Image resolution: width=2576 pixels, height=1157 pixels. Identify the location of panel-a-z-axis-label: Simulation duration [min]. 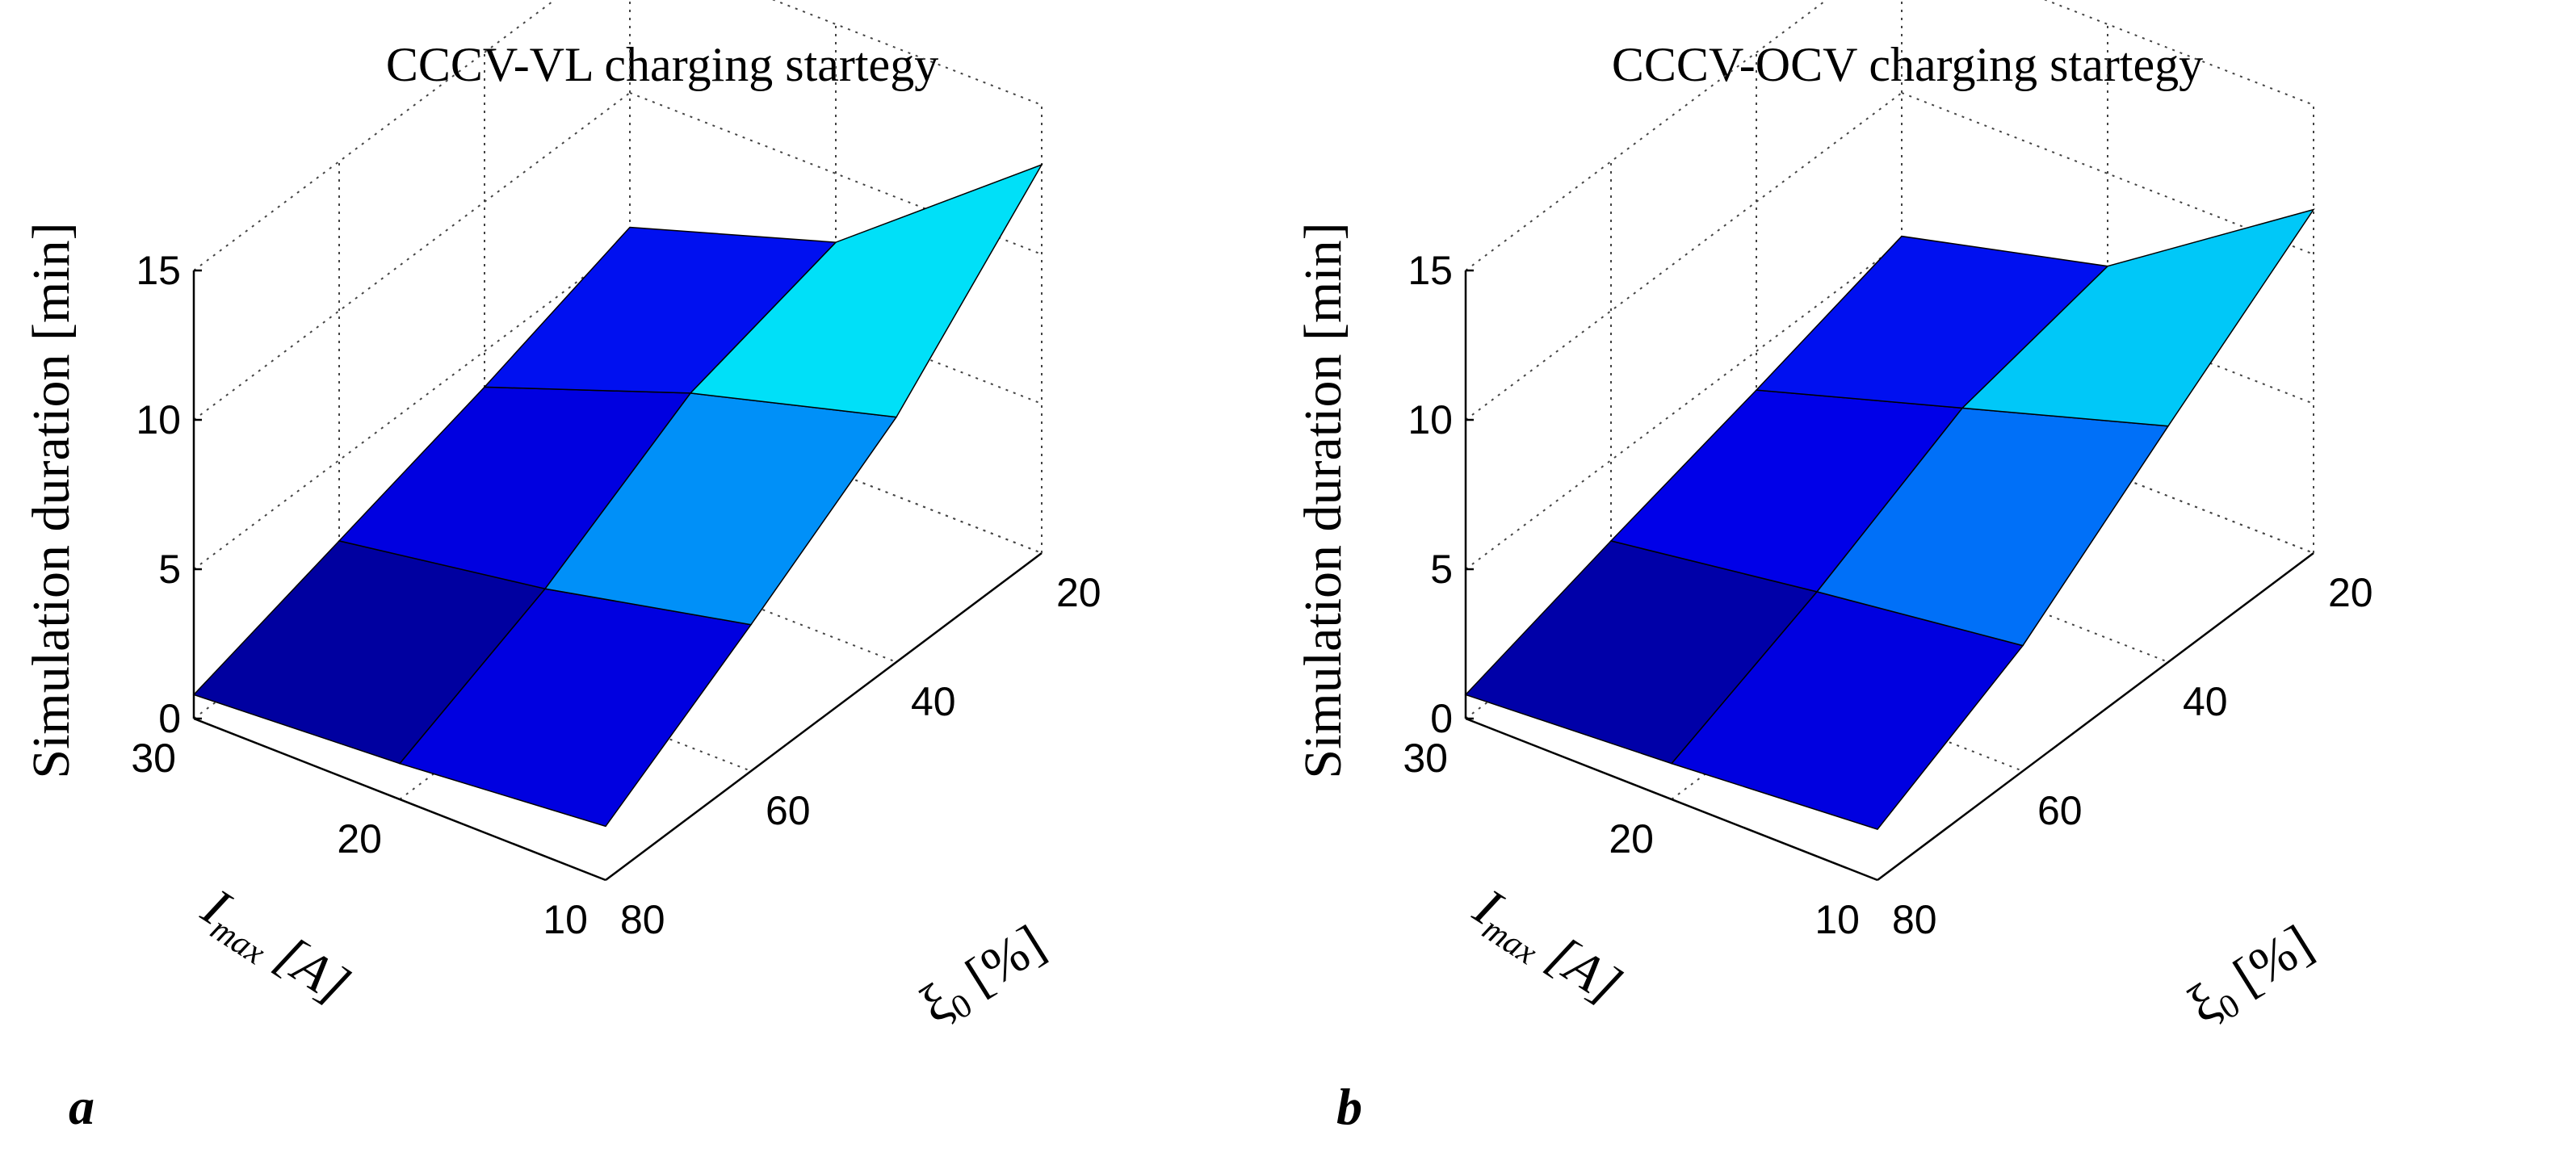
(51, 500).